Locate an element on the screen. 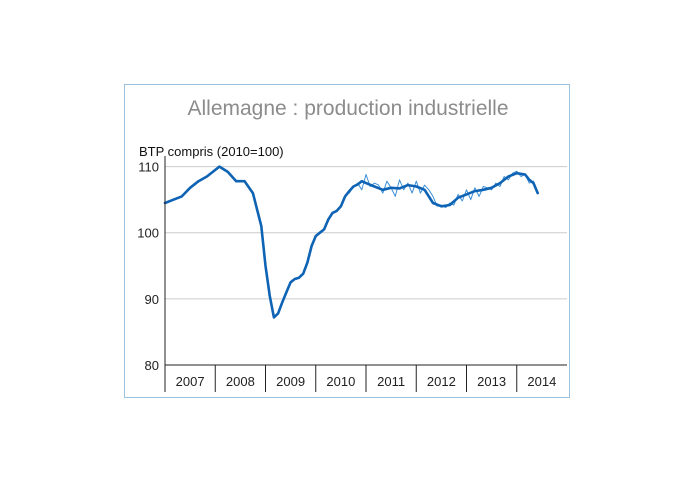 The width and height of the screenshot is (695, 483). x-tick-label: 2007 is located at coordinates (190, 381).